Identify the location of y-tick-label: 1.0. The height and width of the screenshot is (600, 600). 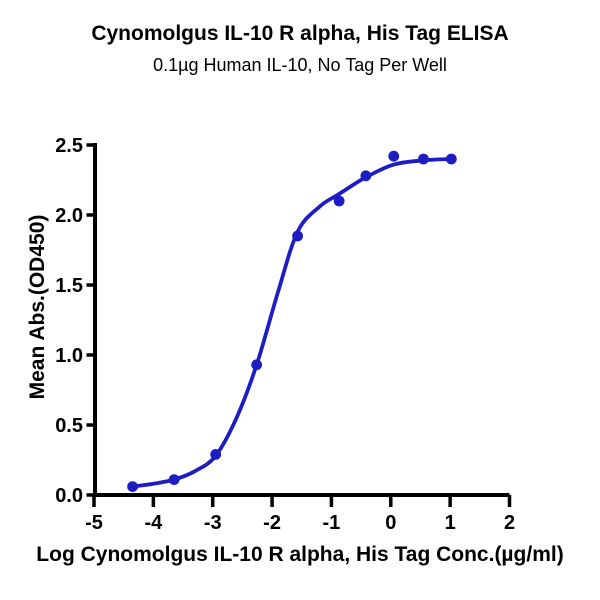
(69, 356).